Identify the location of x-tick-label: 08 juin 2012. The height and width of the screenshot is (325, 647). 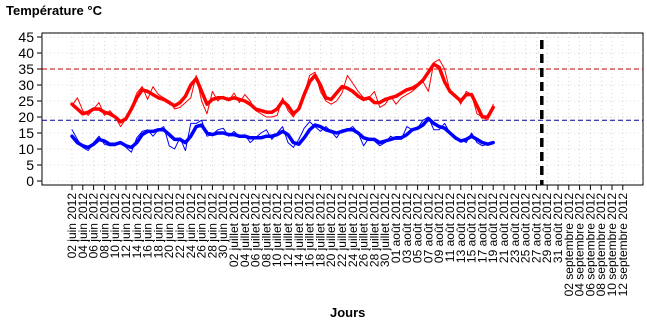
(104, 226).